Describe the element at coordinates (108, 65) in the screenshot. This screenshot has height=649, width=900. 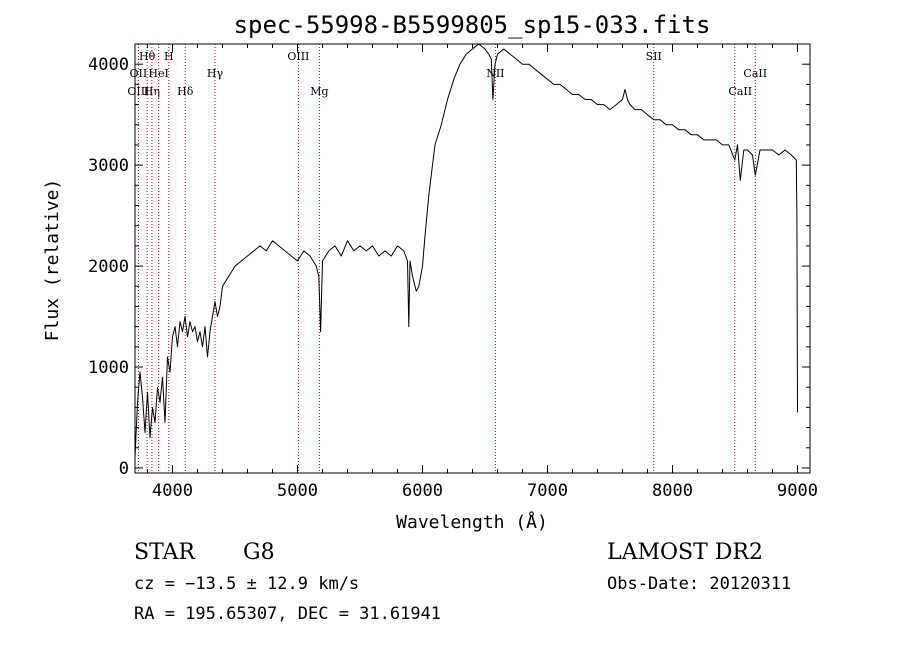
I see `y-tick-label: 4000` at that location.